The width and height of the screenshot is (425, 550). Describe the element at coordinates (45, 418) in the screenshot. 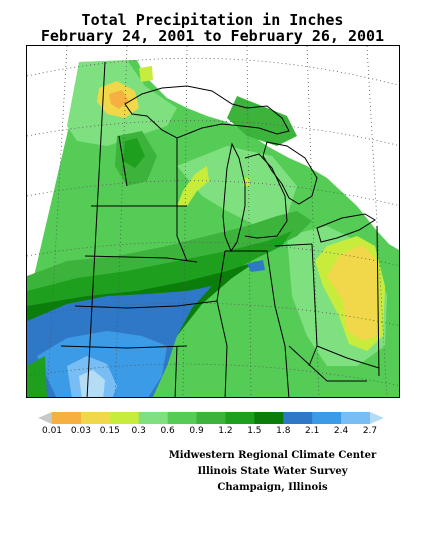

I see `legend-swatch-below` at that location.